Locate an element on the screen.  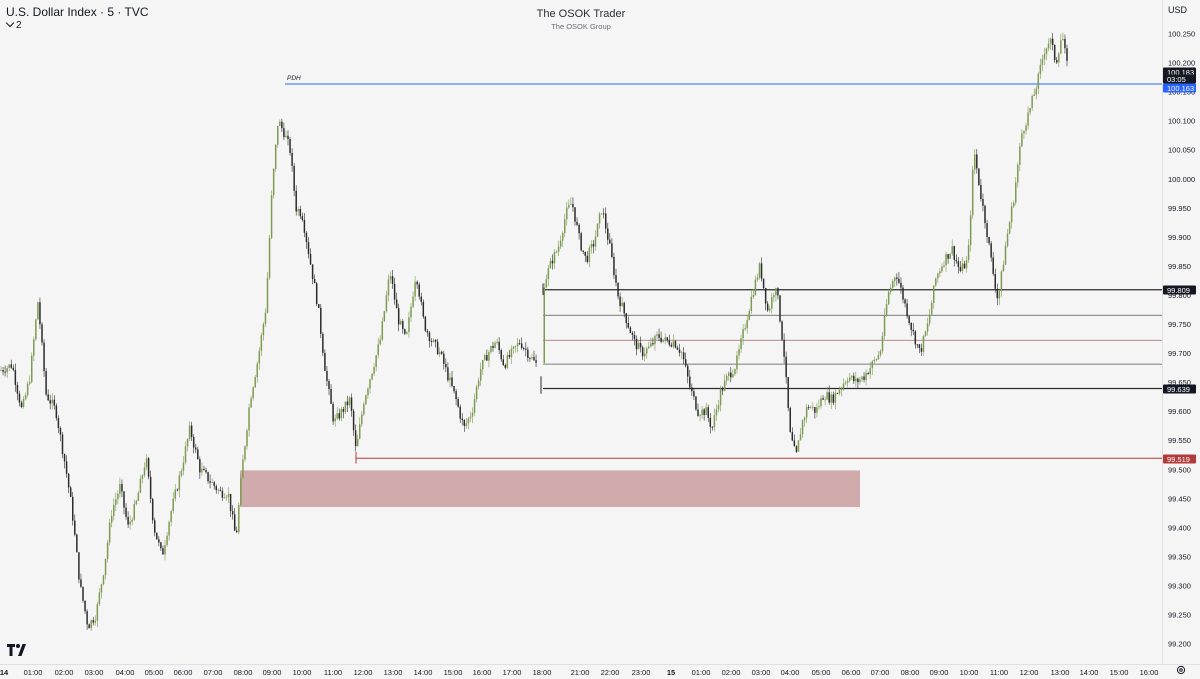
currency-button: USD is located at coordinates (1178, 10).